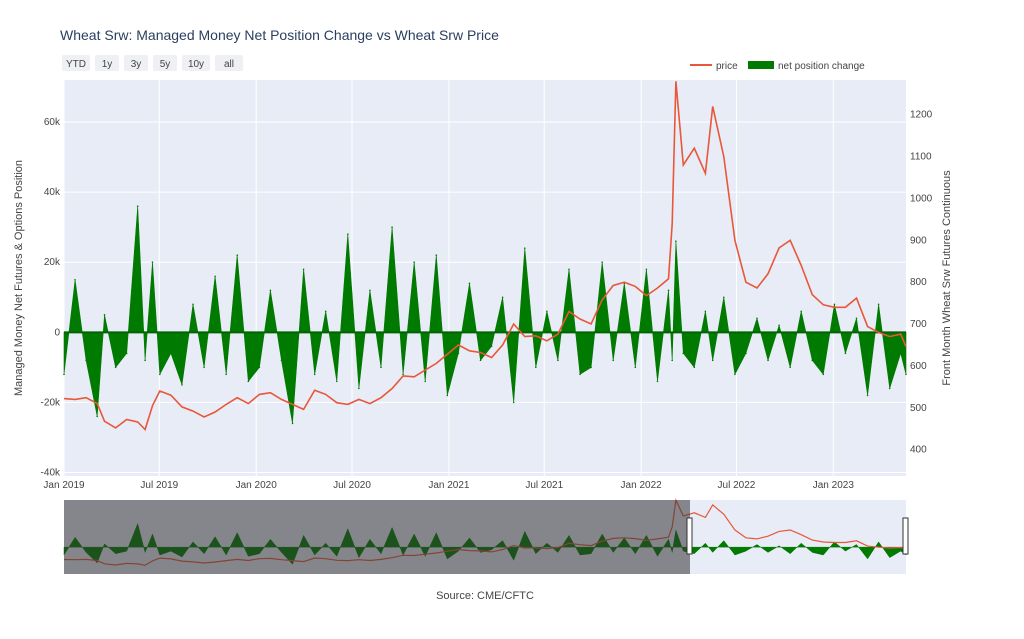 The height and width of the screenshot is (639, 1024). What do you see at coordinates (918, 324) in the screenshot?
I see `y2-tick-label: 700` at bounding box center [918, 324].